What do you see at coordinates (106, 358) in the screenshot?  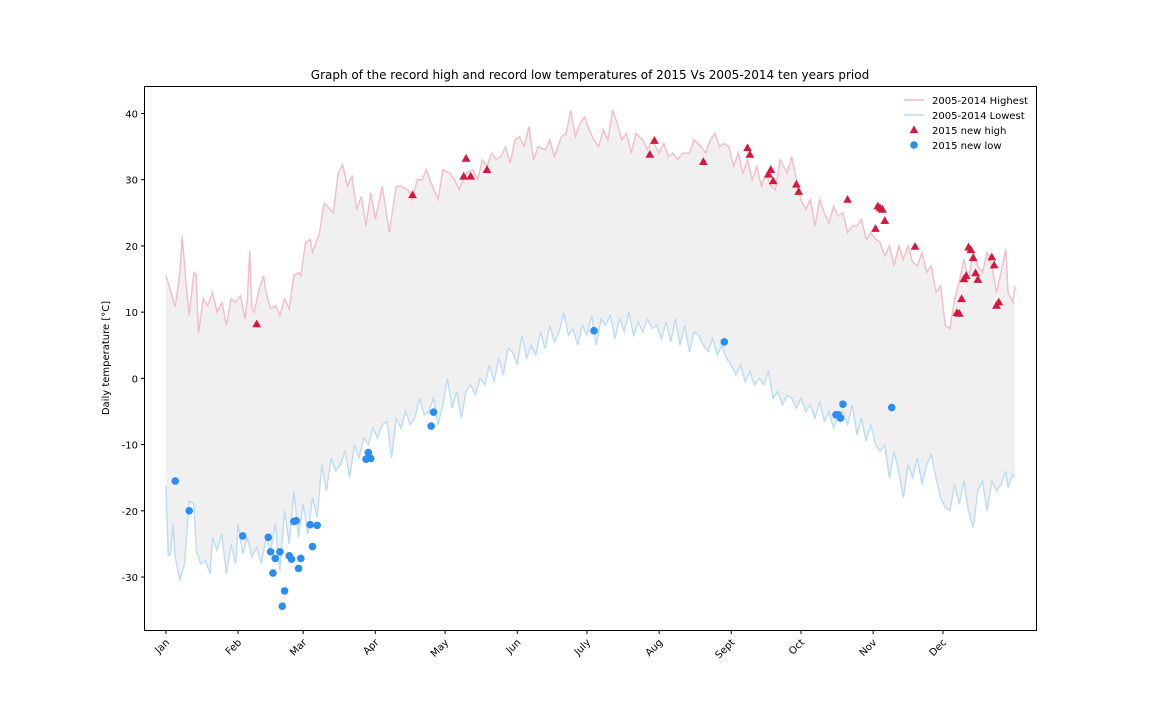 I see `y-axis-label: Daily temperature [°C]` at bounding box center [106, 358].